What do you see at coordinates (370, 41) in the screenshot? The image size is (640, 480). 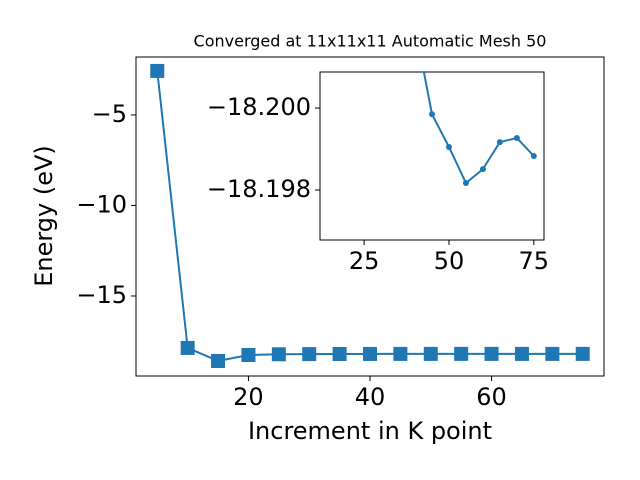 I see `chart-title: Converged at 11x11x11 Automatic Mesh 50` at bounding box center [370, 41].